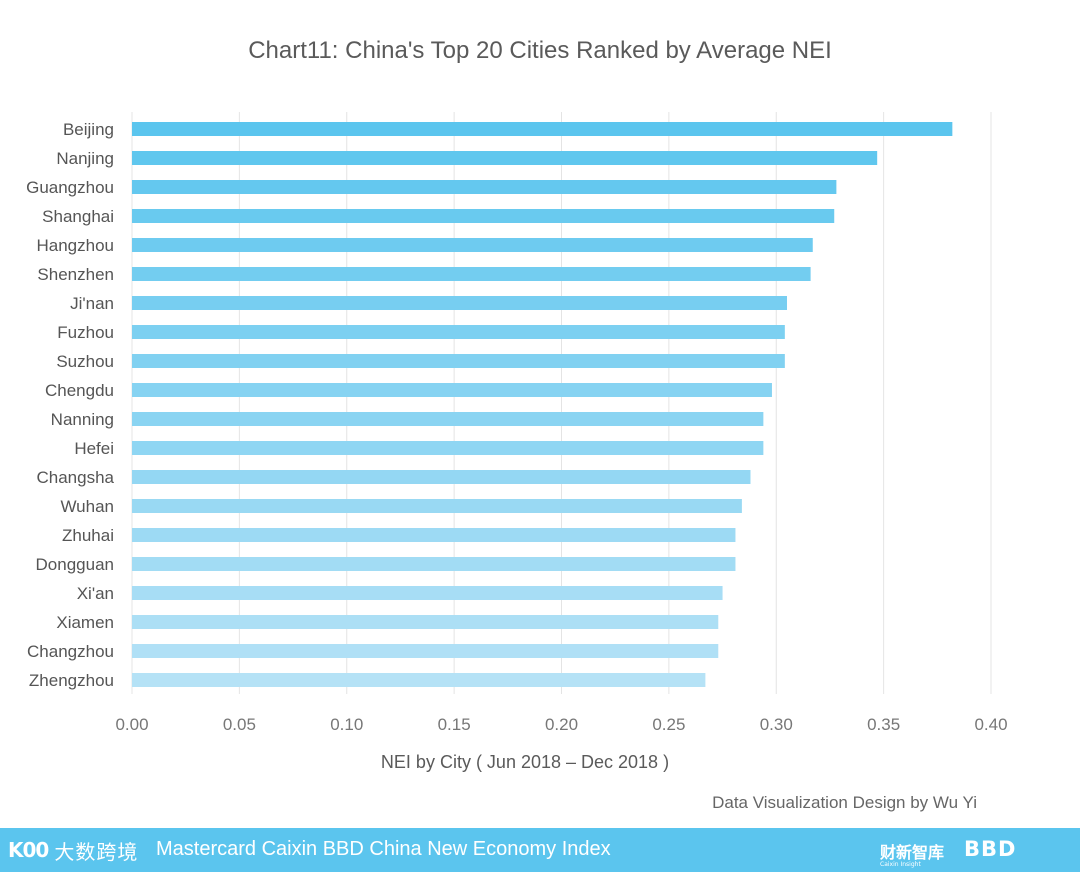 This screenshot has width=1080, height=872. Describe the element at coordinates (75, 477) in the screenshot. I see `category-label: Changsha` at that location.